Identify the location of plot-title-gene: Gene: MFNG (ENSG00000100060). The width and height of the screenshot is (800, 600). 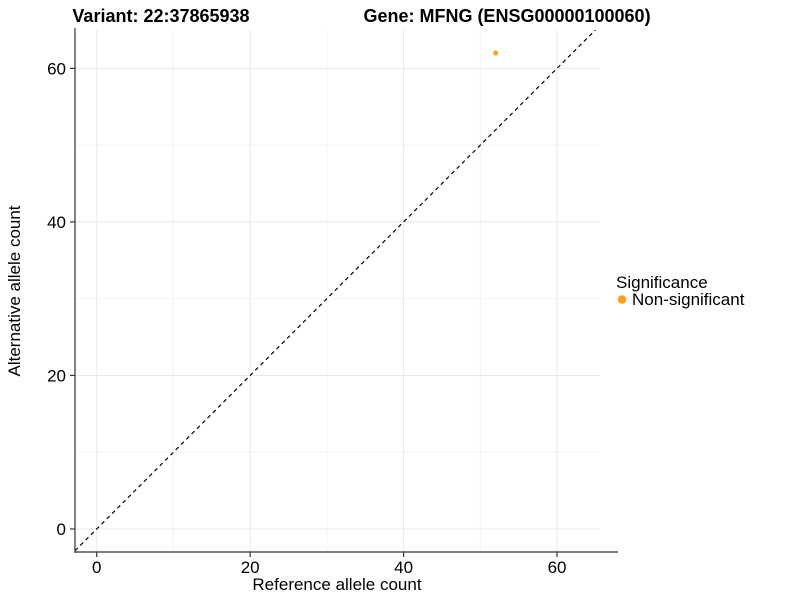
(506, 16).